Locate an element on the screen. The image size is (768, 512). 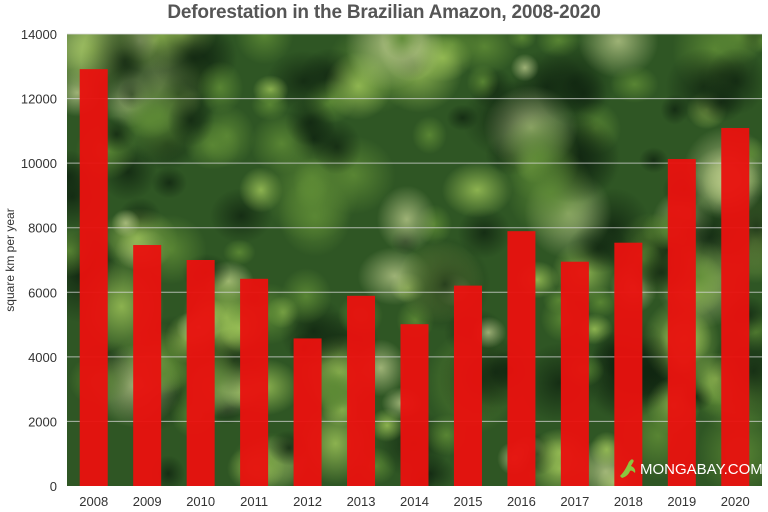
x-tick-label: 2011 is located at coordinates (254, 501).